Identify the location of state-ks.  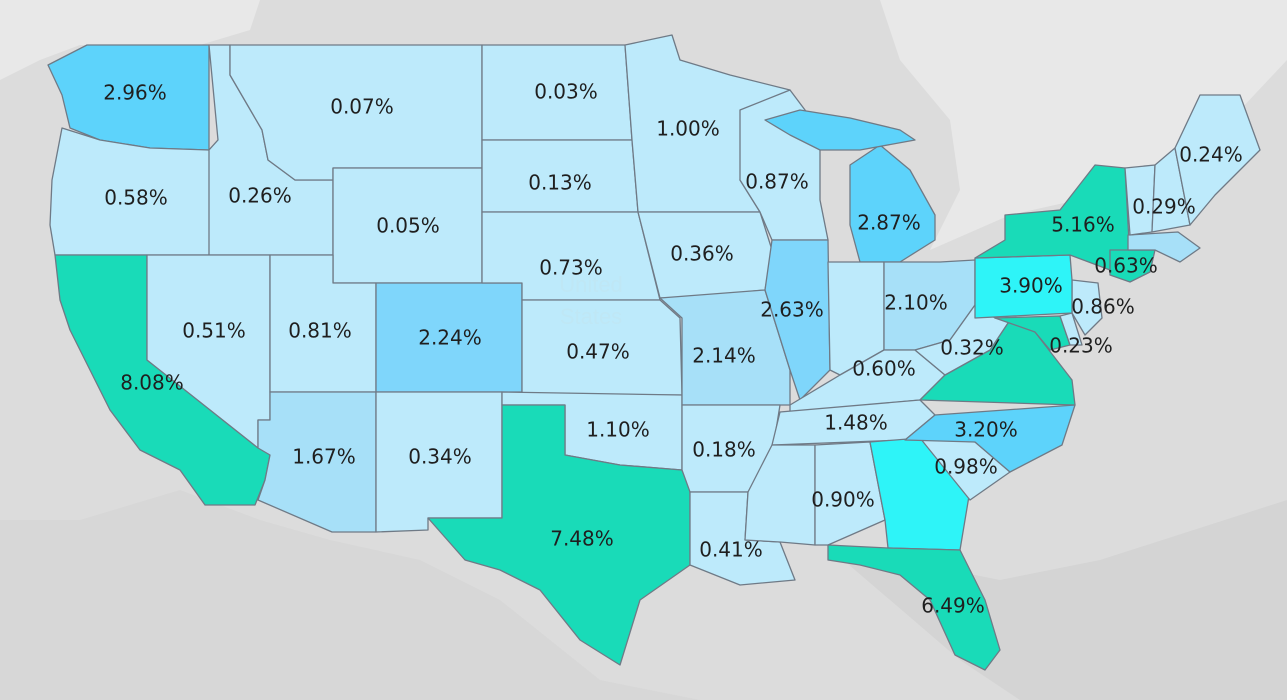
(602, 347).